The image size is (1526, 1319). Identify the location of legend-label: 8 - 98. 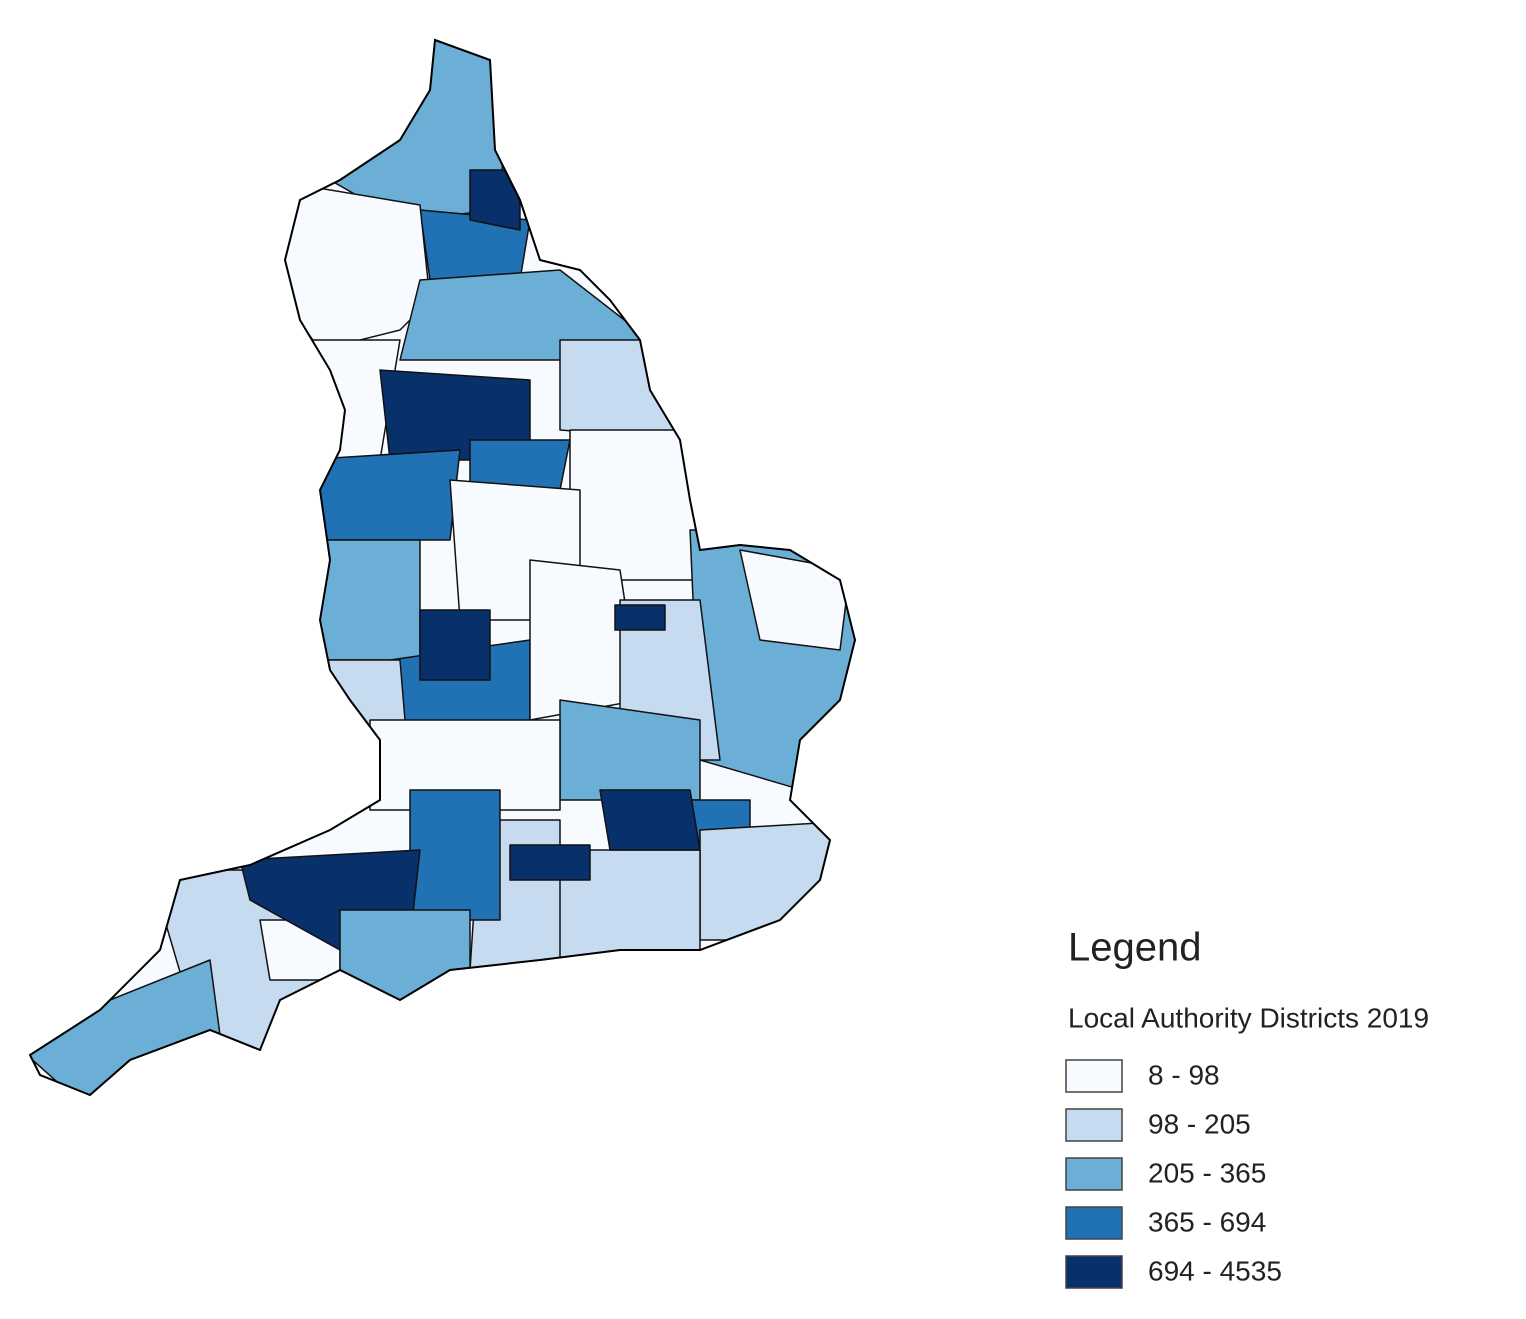
(1184, 1074).